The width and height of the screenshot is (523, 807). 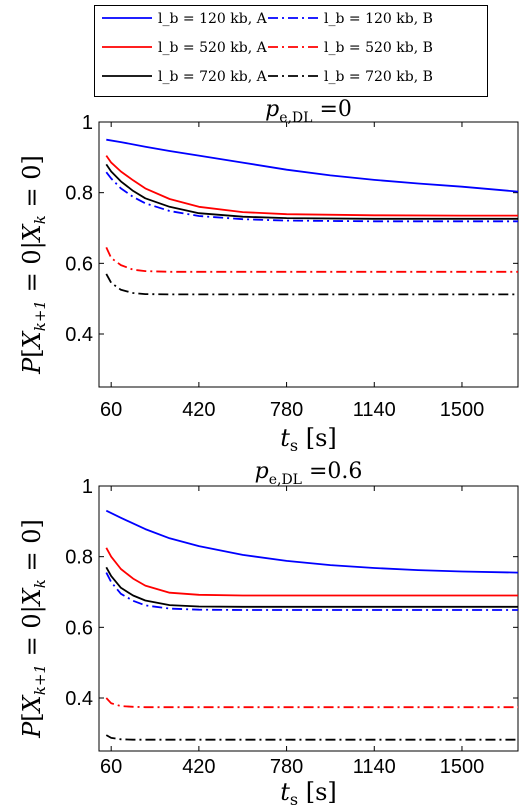 I want to click on legend-label: l_b = 120 kb, B, so click(x=378, y=19).